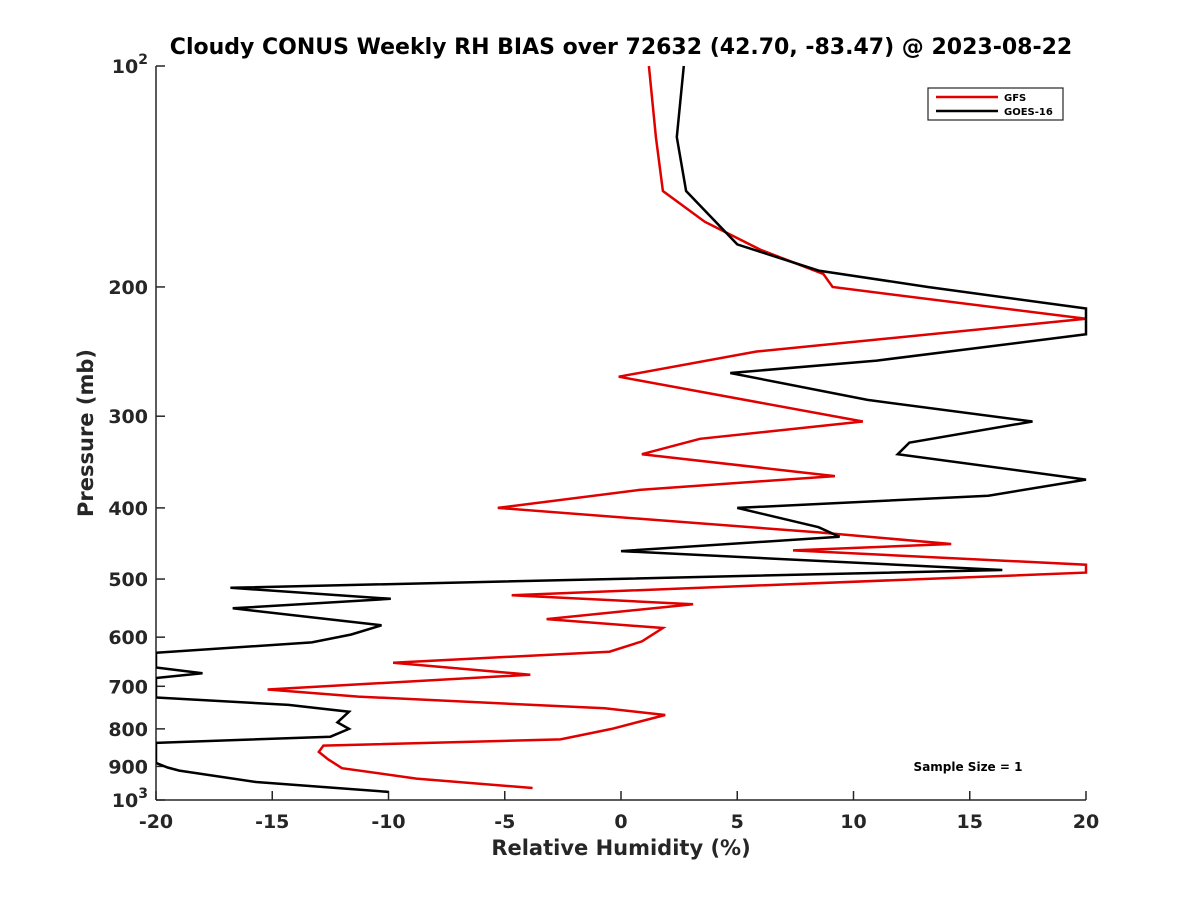 The height and width of the screenshot is (900, 1200). Describe the element at coordinates (995, 104) in the screenshot. I see `legend-box` at that location.